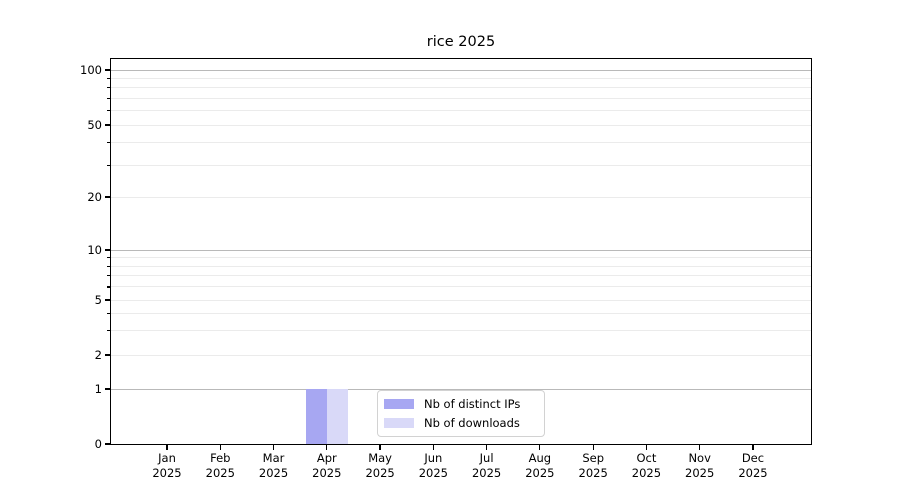 The width and height of the screenshot is (900, 500). What do you see at coordinates (220, 458) in the screenshot?
I see `x-label-month: Feb` at bounding box center [220, 458].